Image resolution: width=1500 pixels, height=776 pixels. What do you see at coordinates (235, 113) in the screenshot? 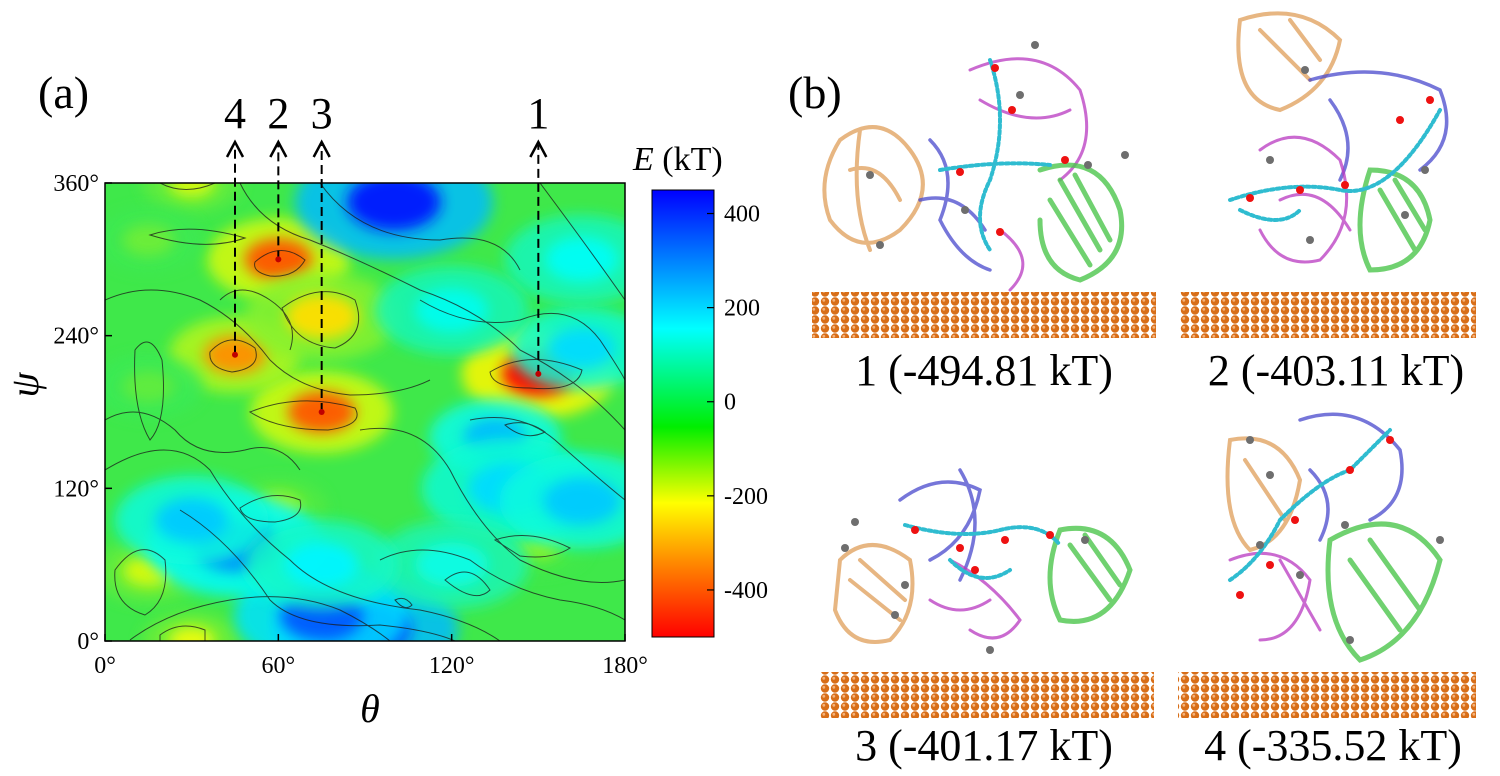
I see `marker-label: 4` at bounding box center [235, 113].